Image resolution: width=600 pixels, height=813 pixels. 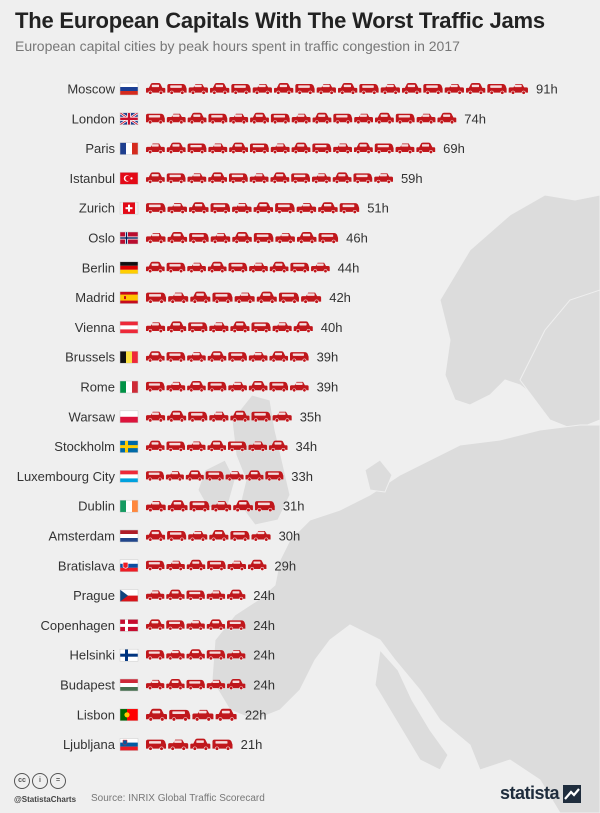 I want to click on cc-icon: cc, so click(x=22, y=781).